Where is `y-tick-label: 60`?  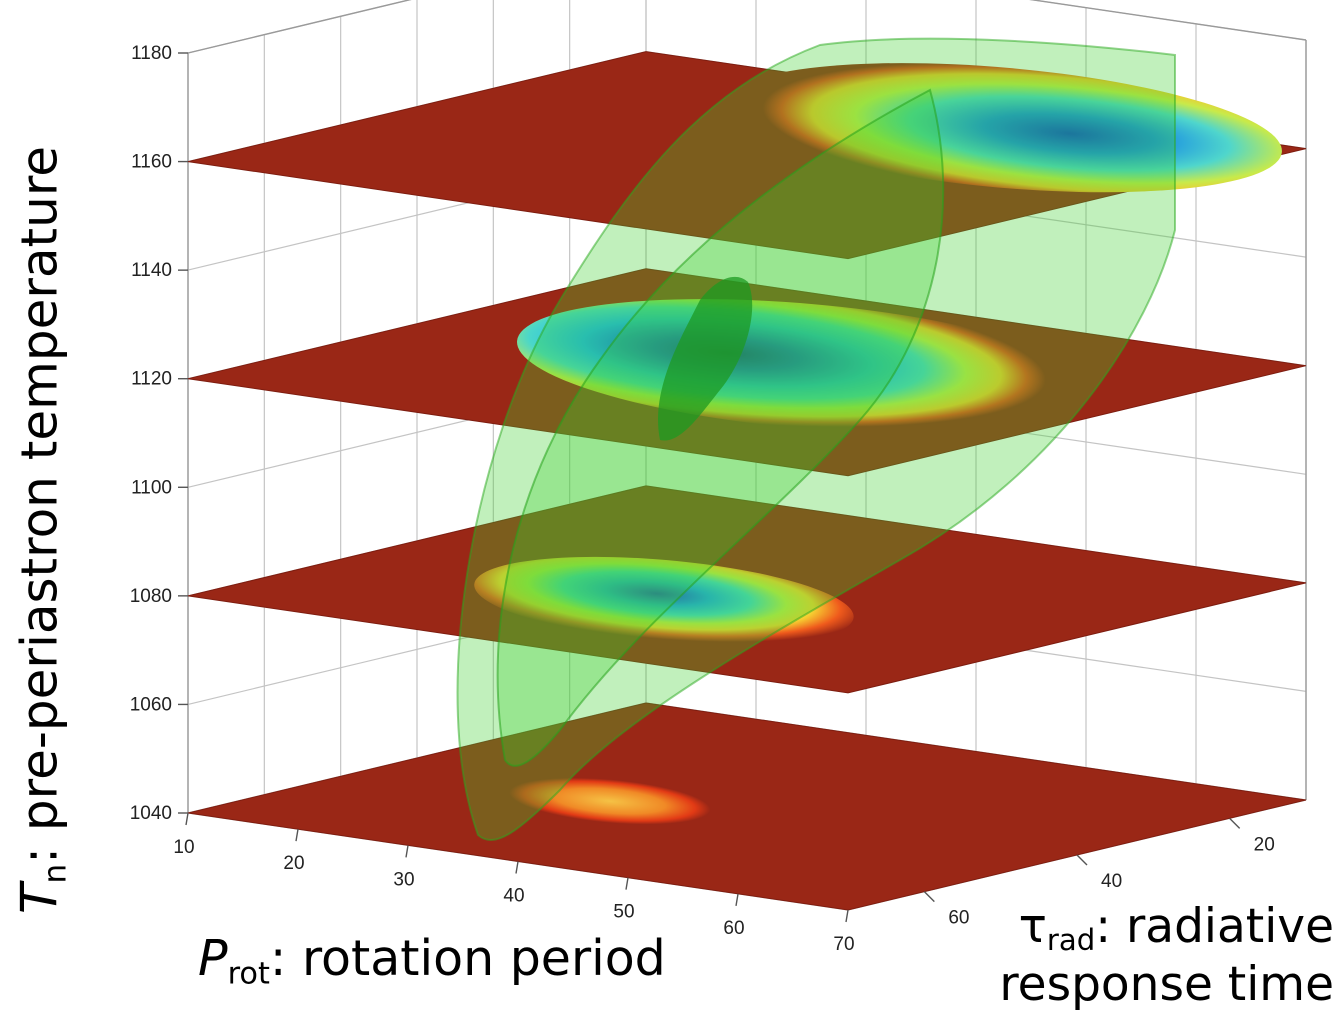
y-tick-label: 60 is located at coordinates (958, 918).